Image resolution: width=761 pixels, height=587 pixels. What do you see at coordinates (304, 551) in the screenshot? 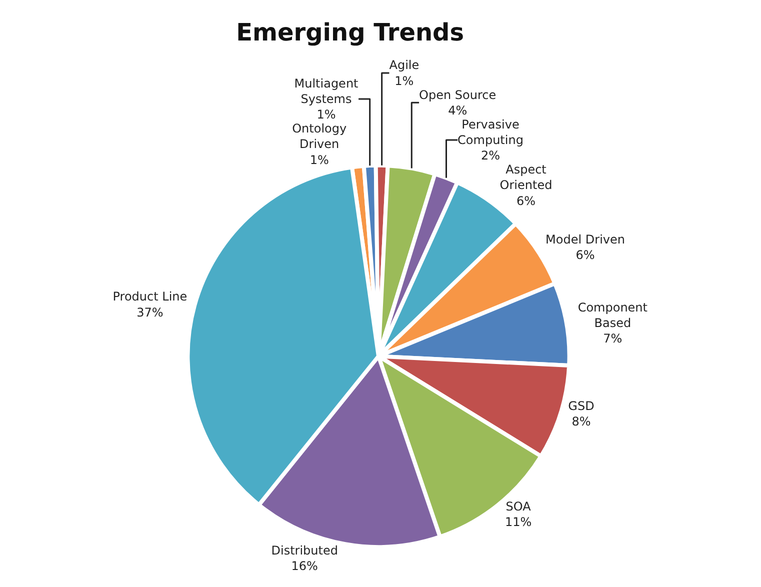
I see `slice-label: Distributed` at bounding box center [304, 551].